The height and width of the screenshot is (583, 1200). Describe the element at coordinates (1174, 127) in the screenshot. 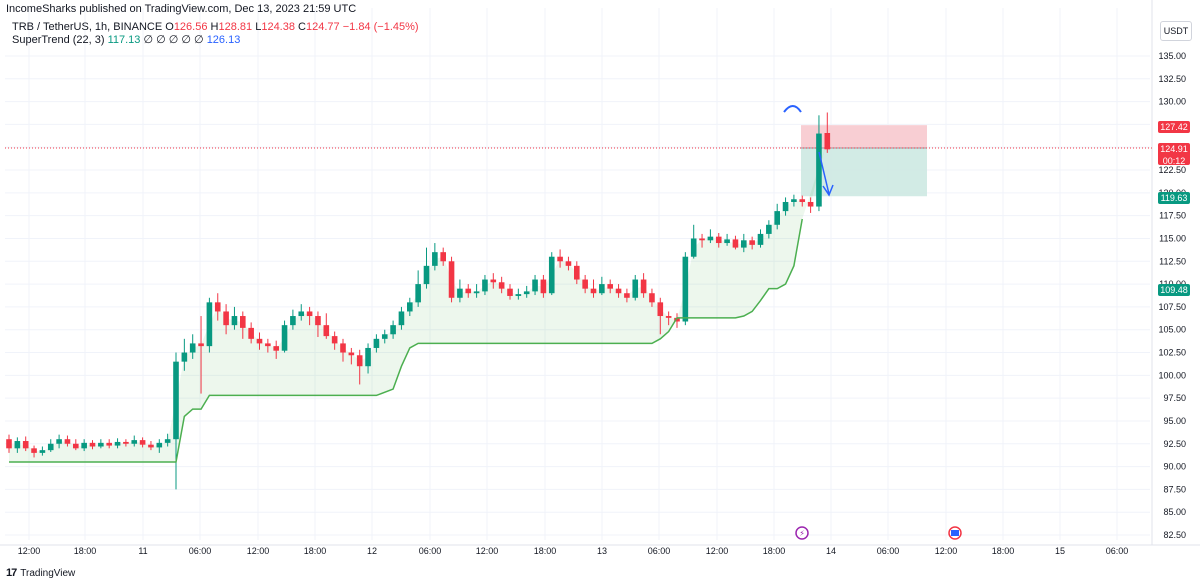

I see `stop-price-tag: 127.42` at that location.